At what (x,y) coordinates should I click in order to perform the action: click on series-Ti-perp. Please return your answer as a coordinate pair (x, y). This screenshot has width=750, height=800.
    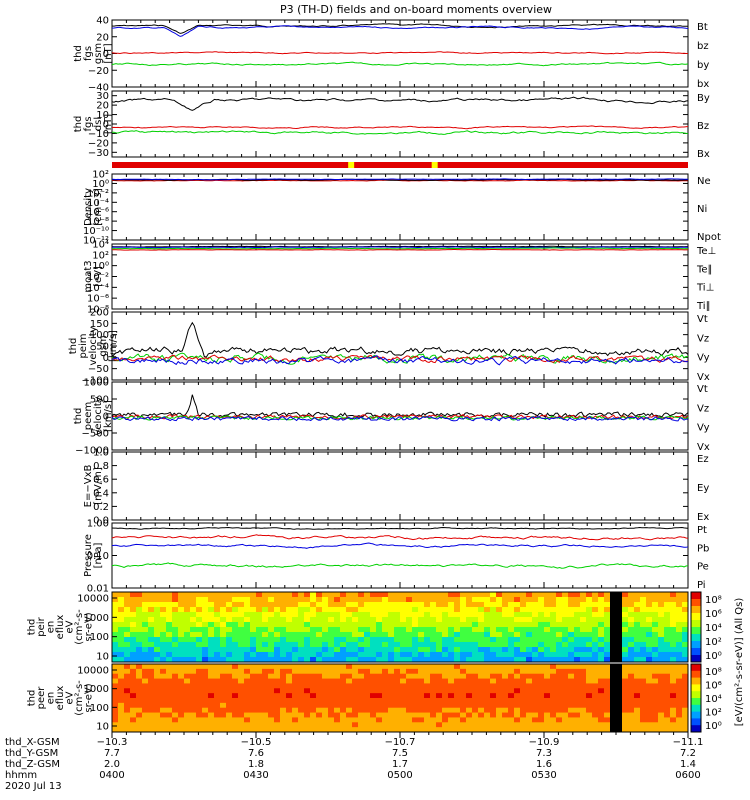
    Looking at the image, I should click on (400, 247).